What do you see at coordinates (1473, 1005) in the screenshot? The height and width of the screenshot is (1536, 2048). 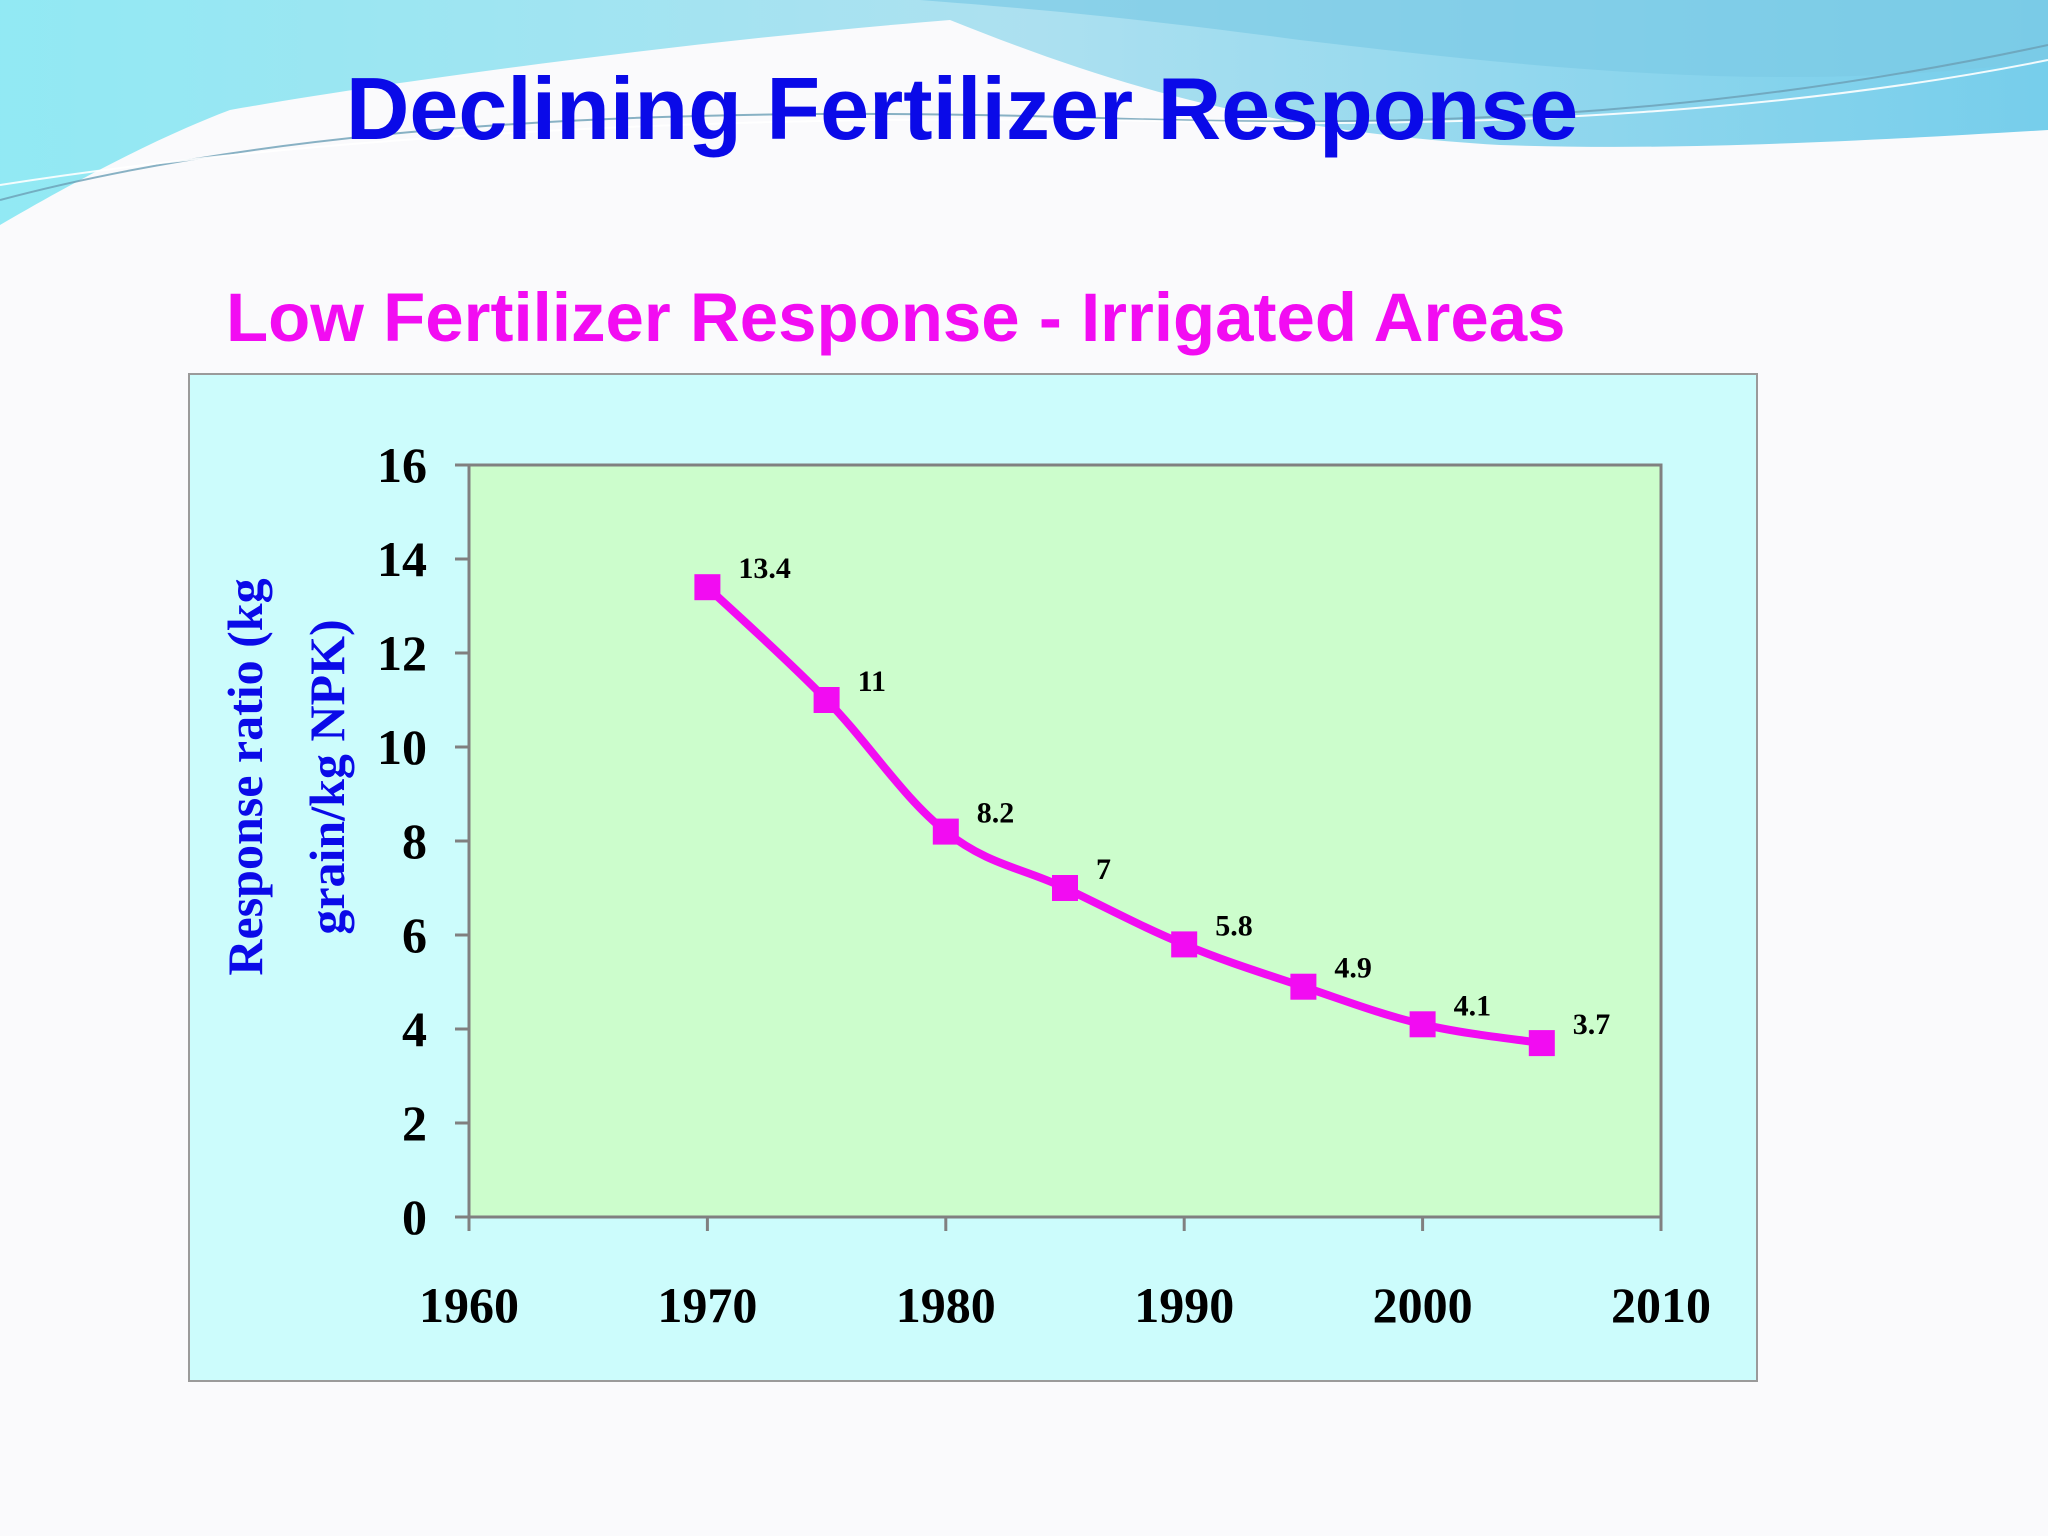 I see `data-label: 4.1` at bounding box center [1473, 1005].